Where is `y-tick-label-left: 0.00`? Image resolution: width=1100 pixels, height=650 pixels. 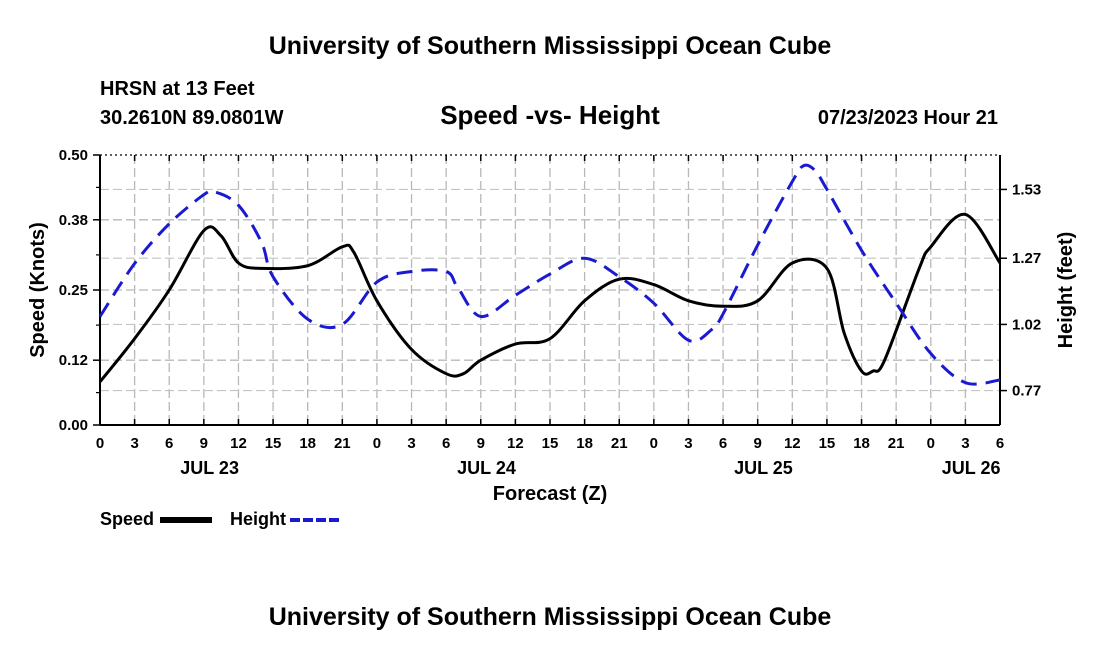 y-tick-label-left: 0.00 is located at coordinates (73, 425).